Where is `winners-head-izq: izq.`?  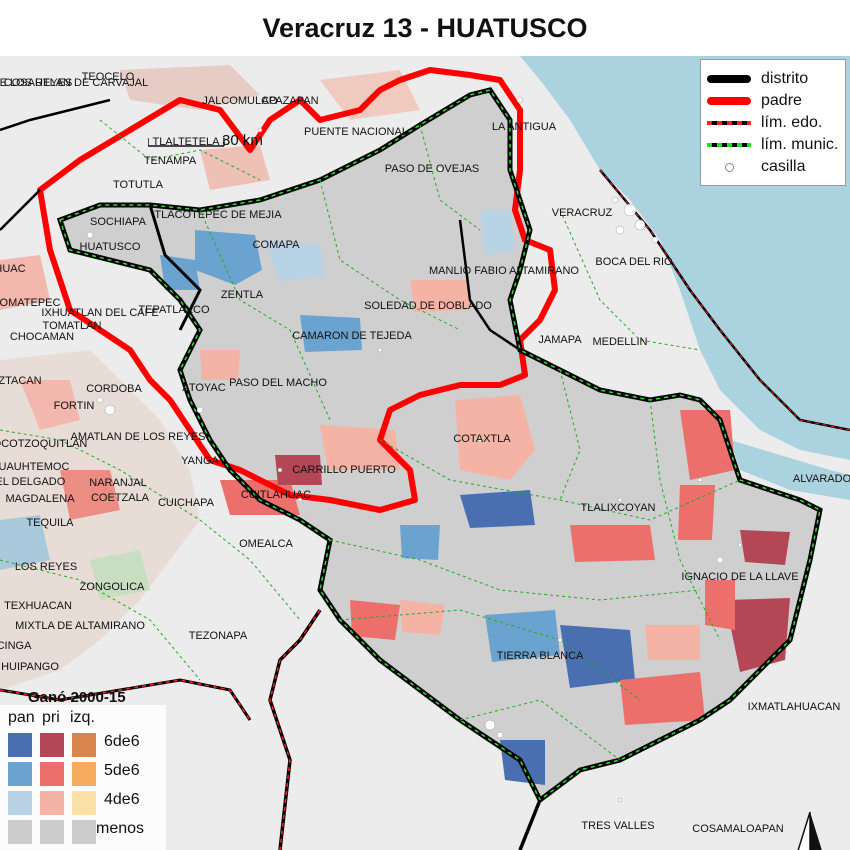 winners-head-izq: izq. is located at coordinates (82, 717).